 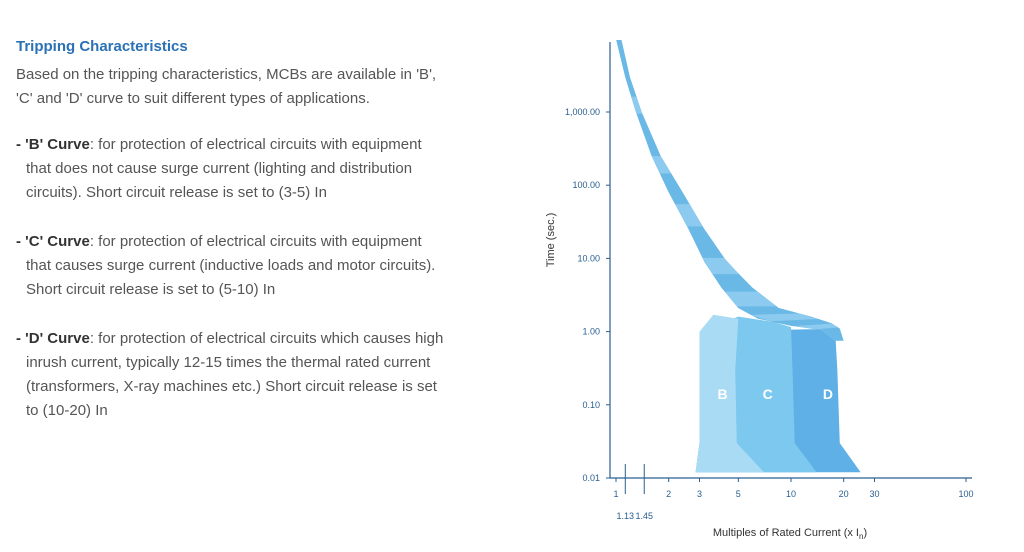 I want to click on y-tick-label: 1.00, so click(x=591, y=332).